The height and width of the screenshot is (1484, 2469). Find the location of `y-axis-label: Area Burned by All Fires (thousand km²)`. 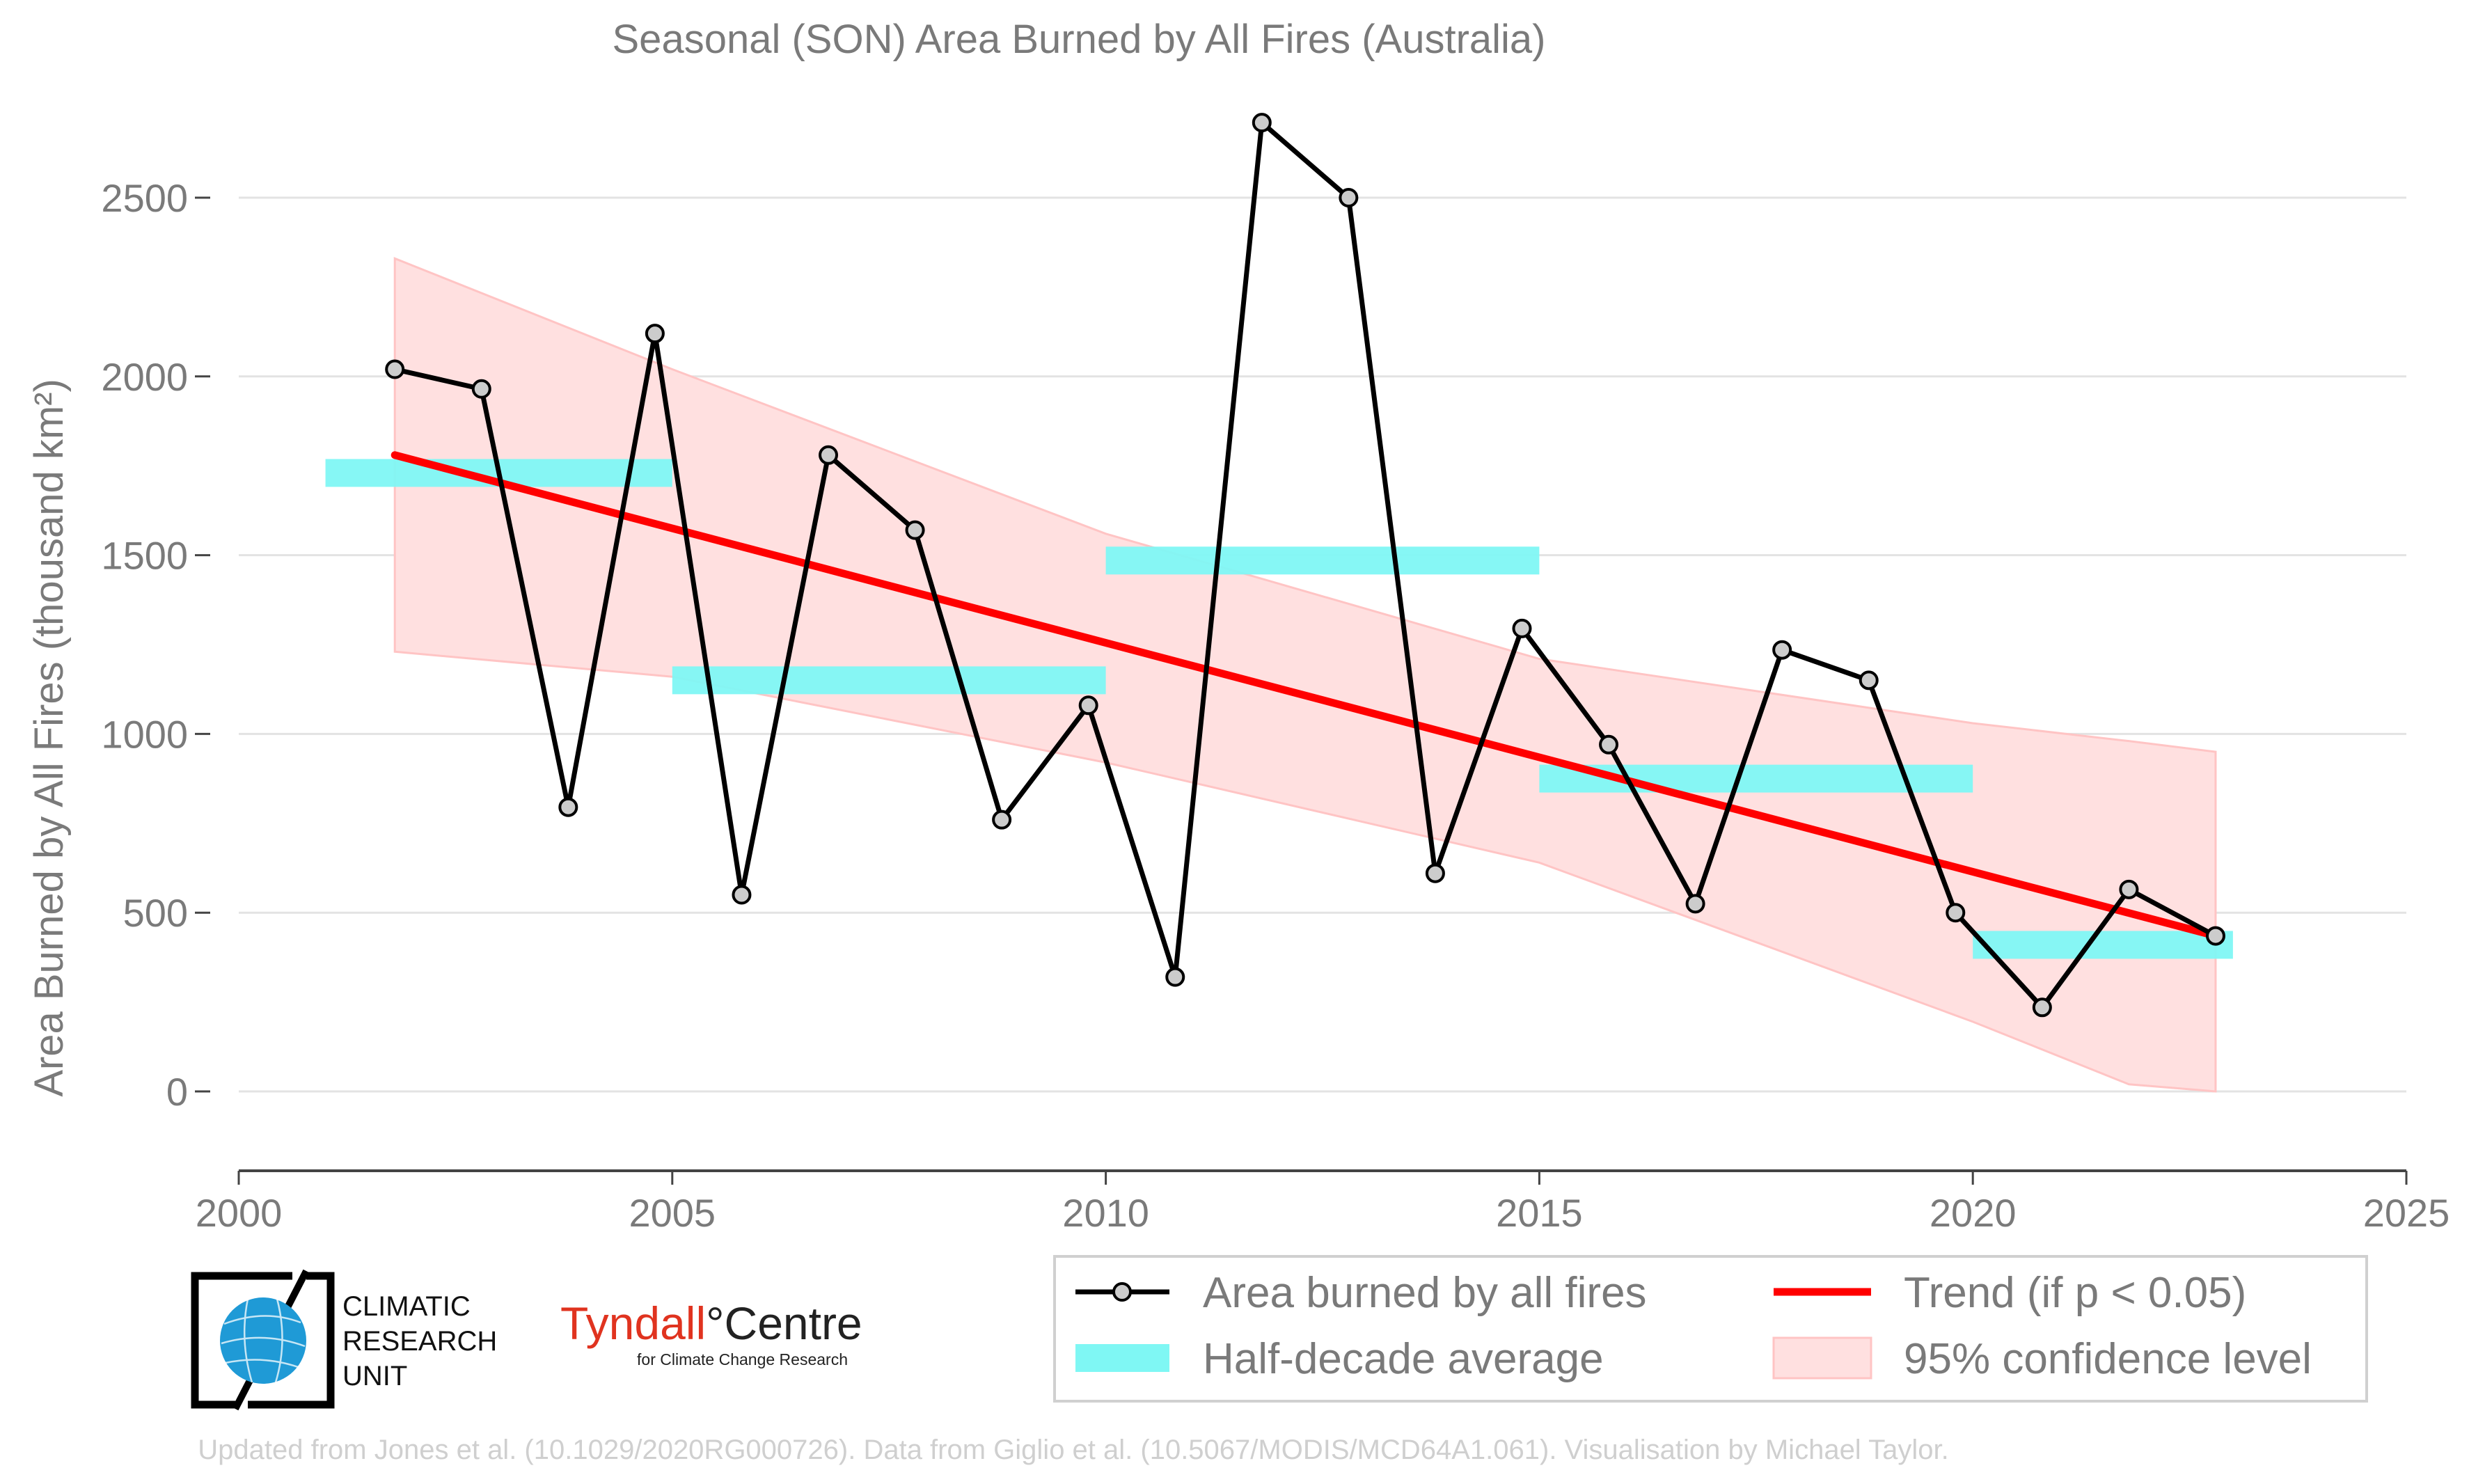

y-axis-label: Area Burned by All Fires (thousand km²) is located at coordinates (49, 738).